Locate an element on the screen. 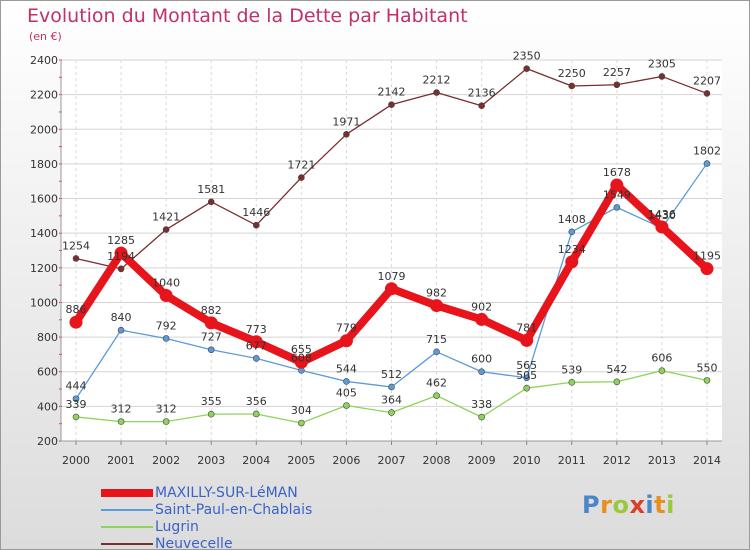 This screenshot has height=550, width=750. data-label-maxilly: 1040 is located at coordinates (166, 283).